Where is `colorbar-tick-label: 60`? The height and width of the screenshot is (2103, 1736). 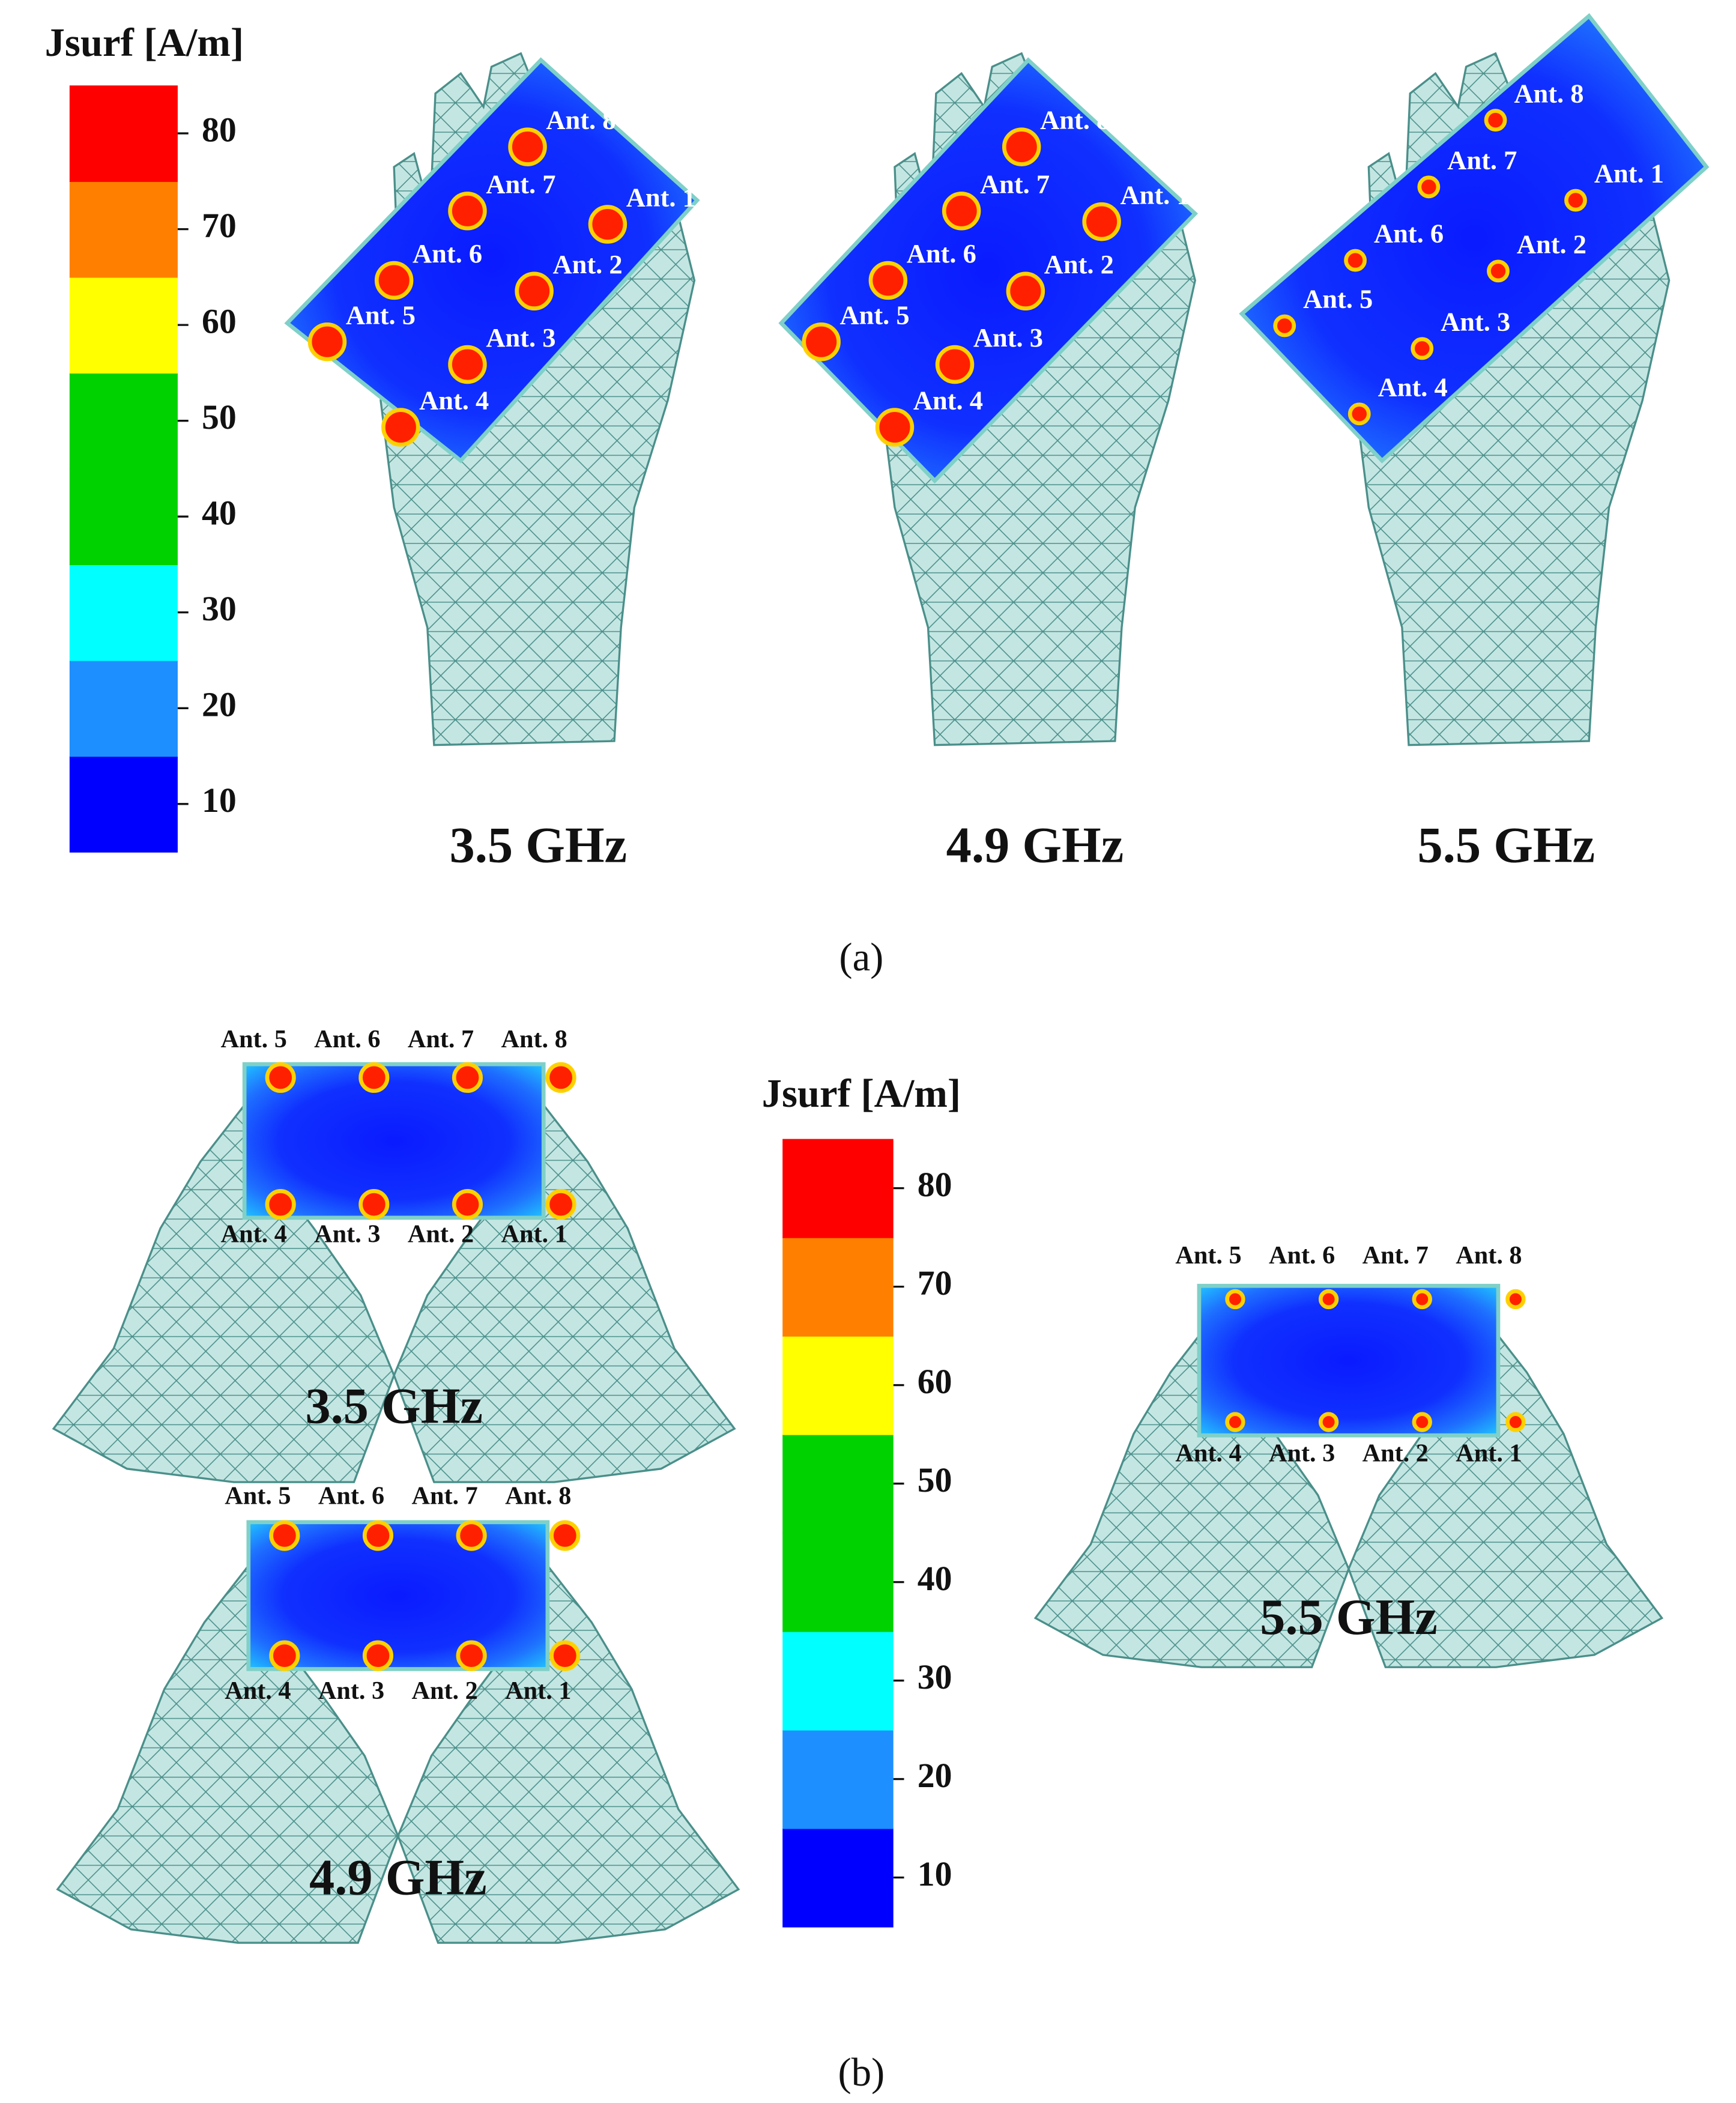
colorbar-tick-label: 60 is located at coordinates (935, 1381).